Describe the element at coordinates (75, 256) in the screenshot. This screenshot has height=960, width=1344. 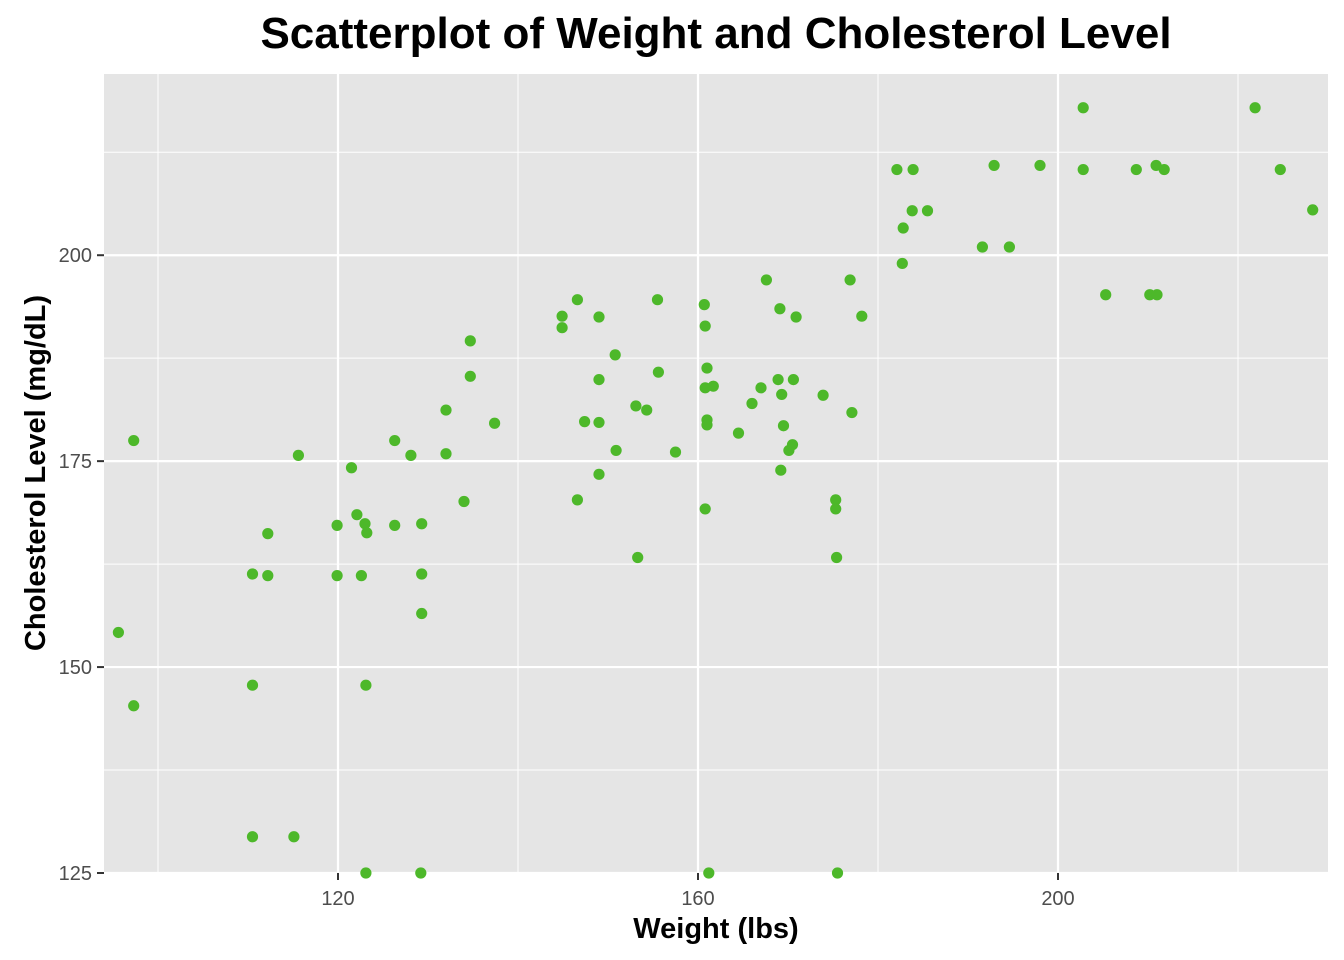
I see `y-tick-label: 200` at that location.